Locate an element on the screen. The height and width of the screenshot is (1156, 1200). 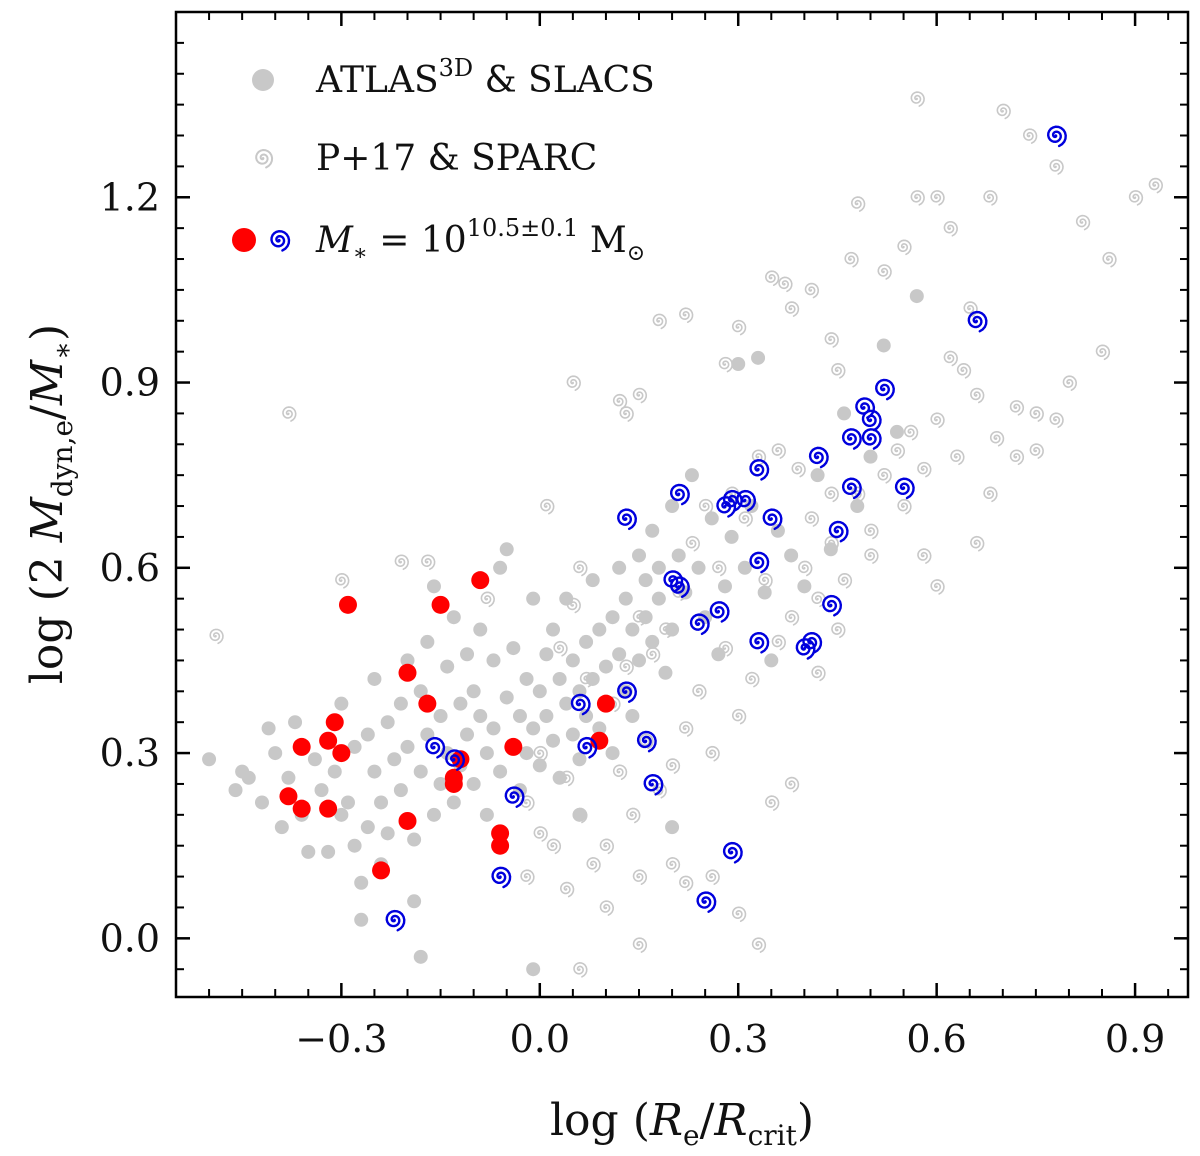
legend-gray-spiral-marker is located at coordinates (264, 159).